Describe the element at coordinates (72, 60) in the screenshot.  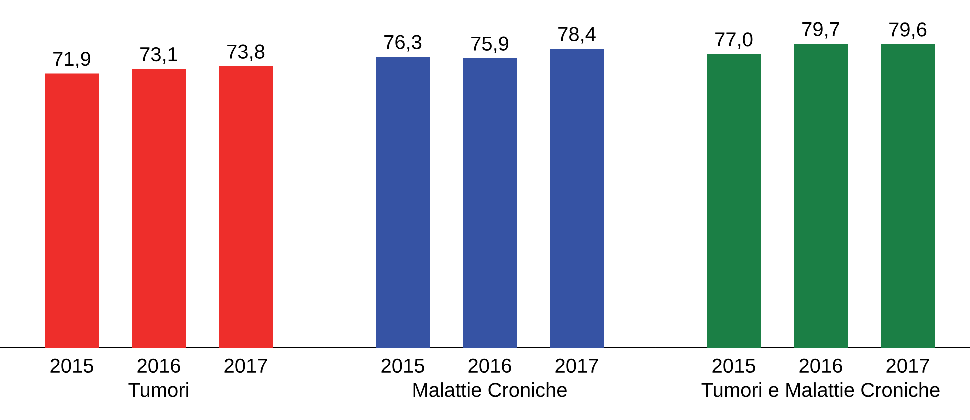
I see `data-label: 71,9` at that location.